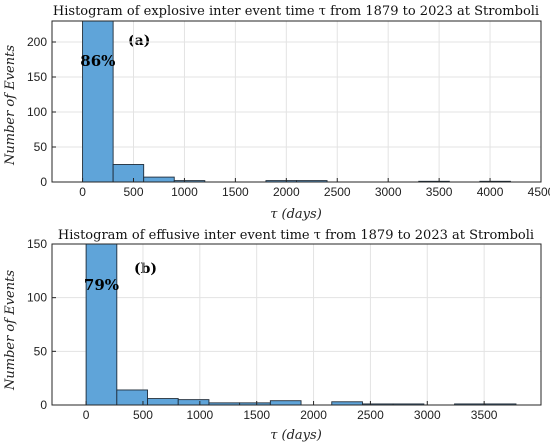  What do you see at coordinates (97, 61) in the screenshot?
I see `percentage-label: 86%` at bounding box center [97, 61].